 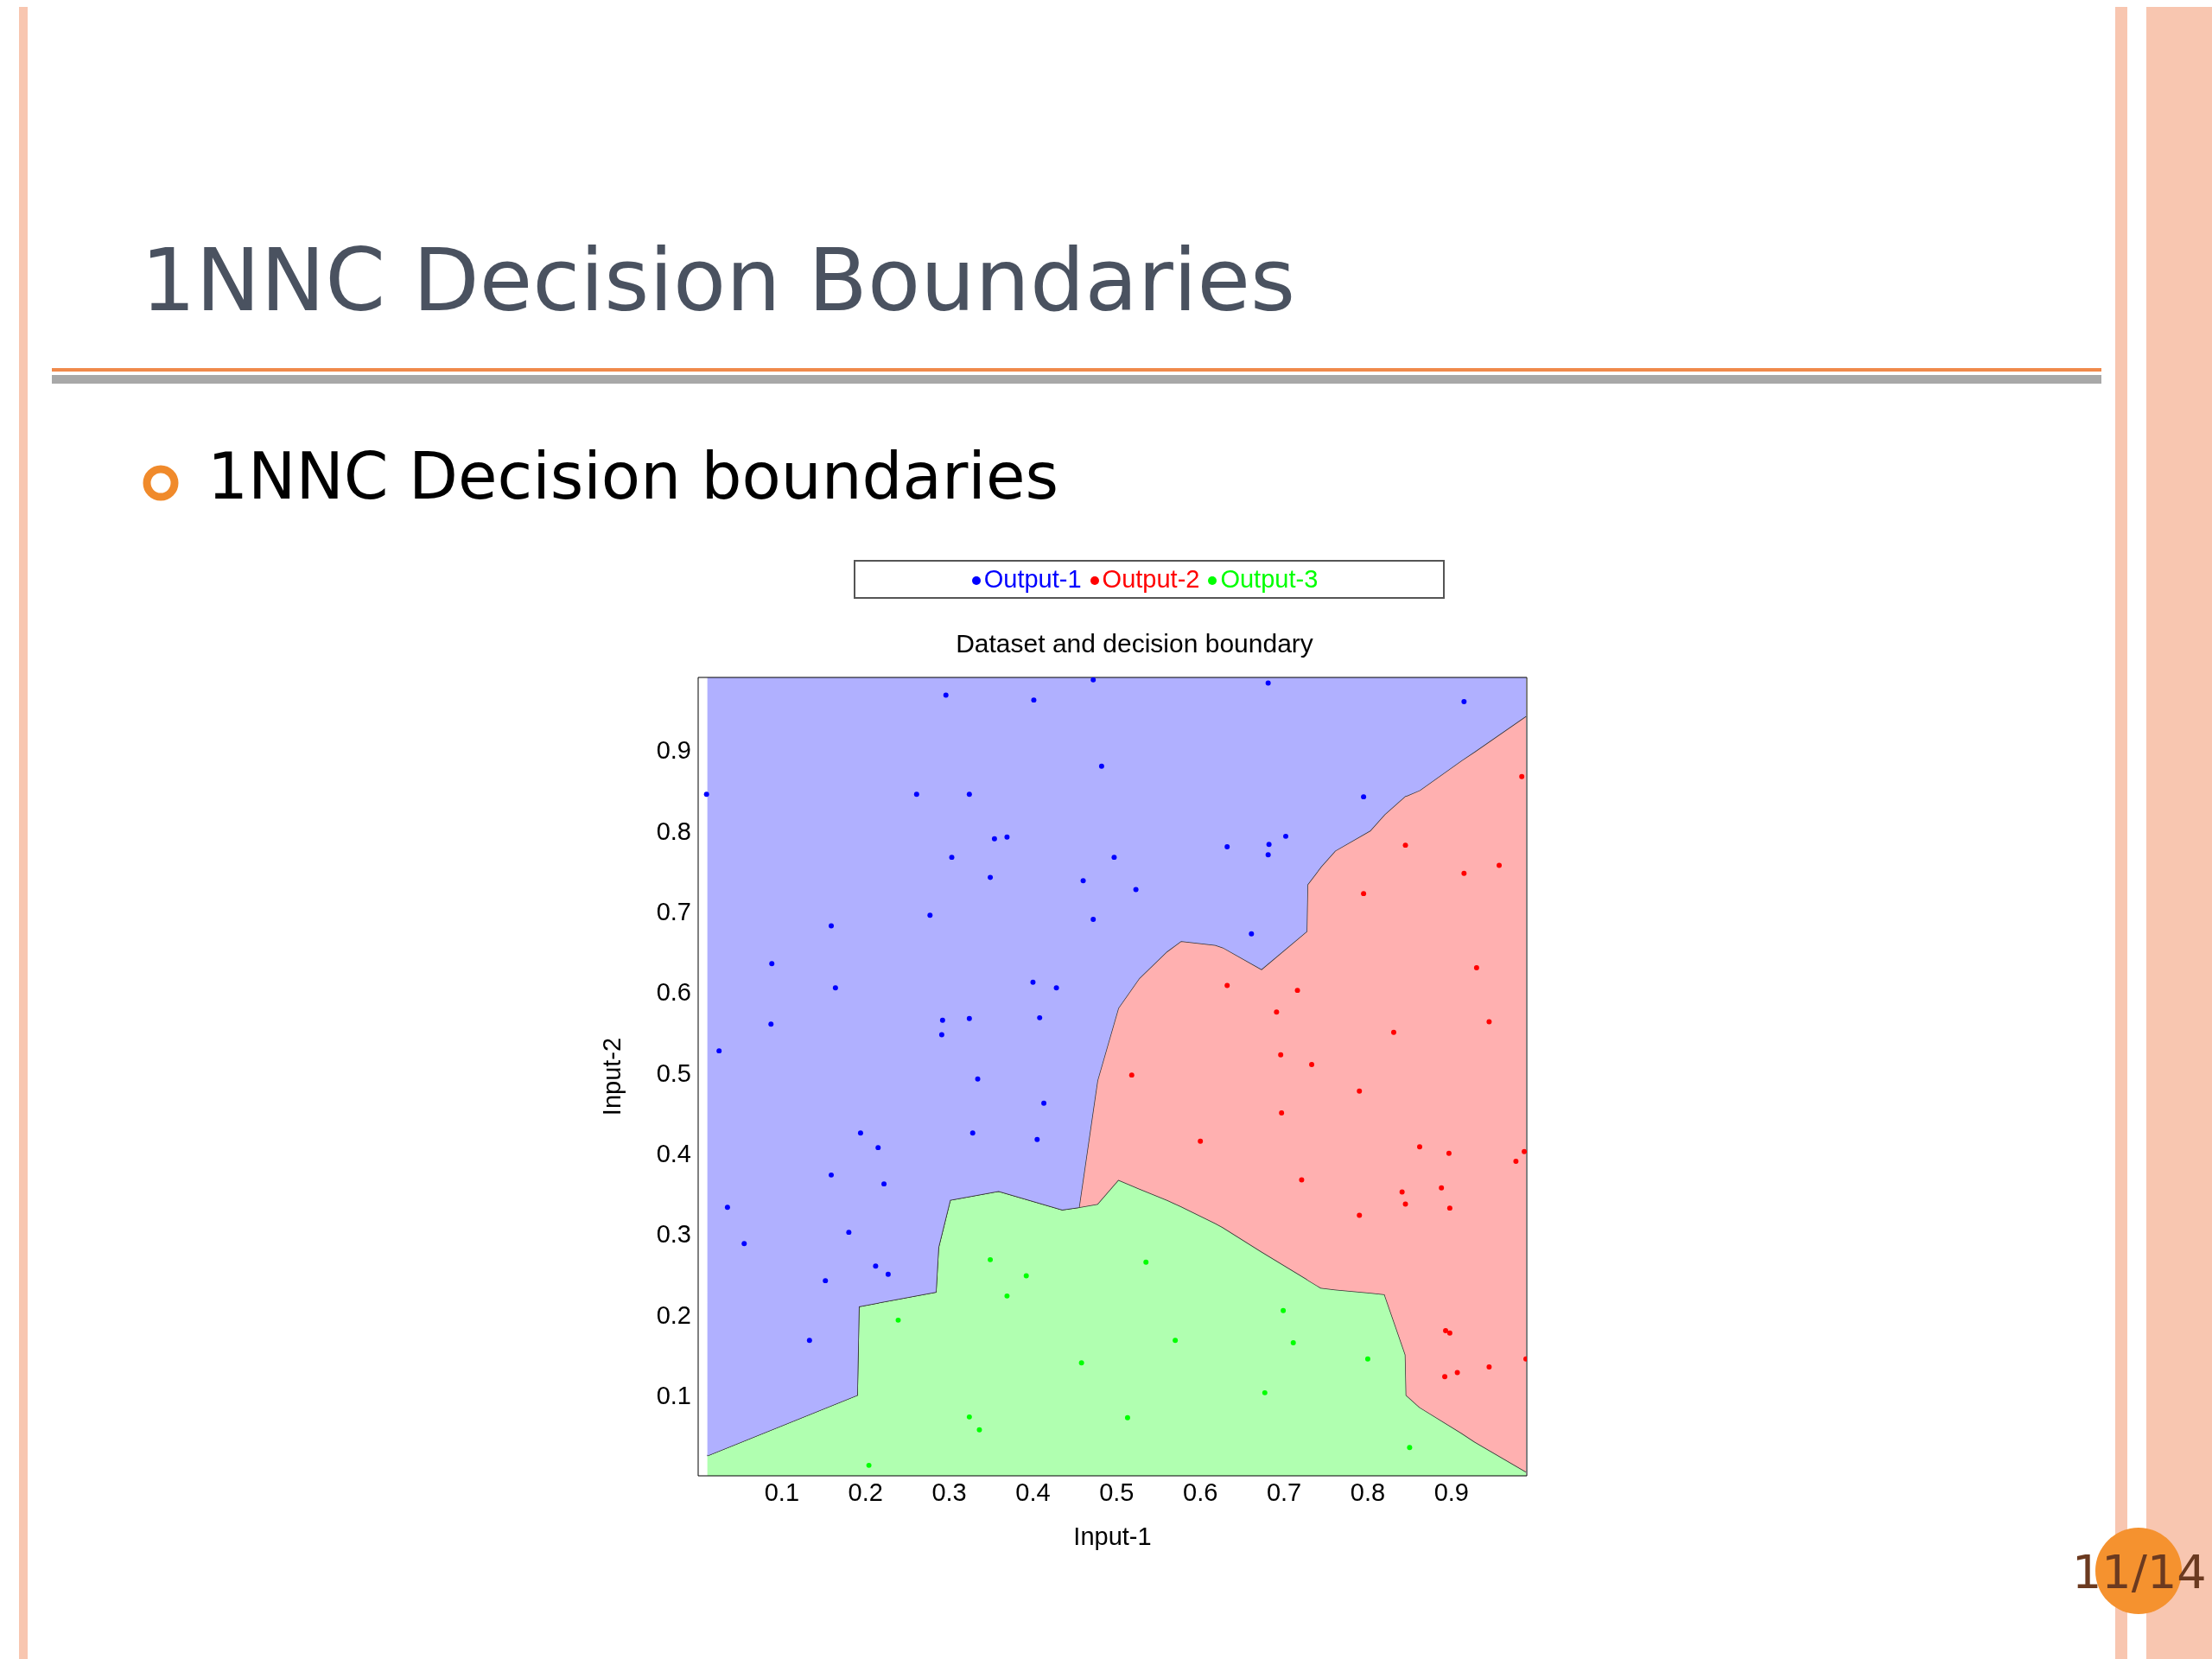 I want to click on y-axis-title: Input-2, so click(x=612, y=1076).